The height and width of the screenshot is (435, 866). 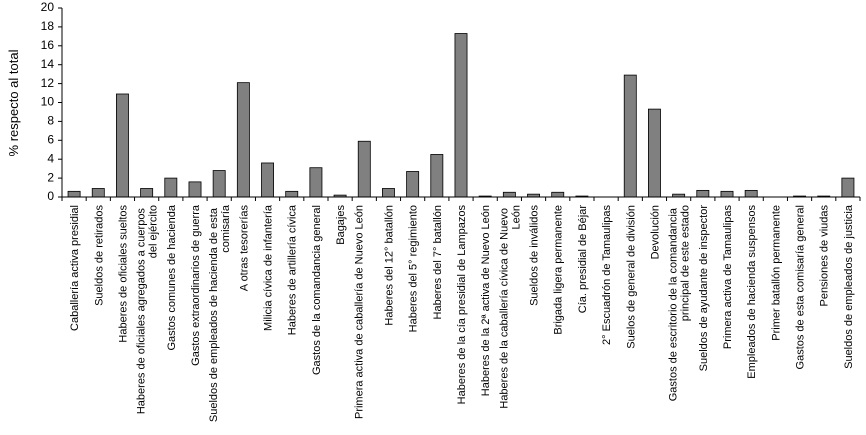 I want to click on y-tick-label: 8, so click(x=50, y=121).